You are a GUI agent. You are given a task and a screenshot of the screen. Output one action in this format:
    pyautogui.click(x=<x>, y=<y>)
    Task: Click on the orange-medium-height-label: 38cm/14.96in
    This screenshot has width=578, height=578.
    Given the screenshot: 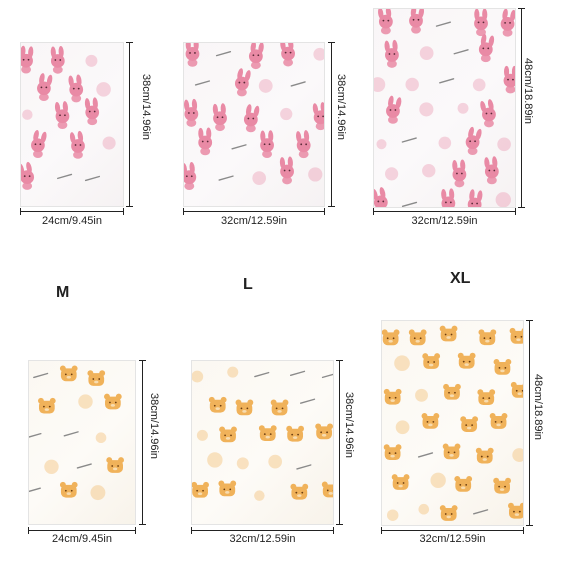 What is the action you would take?
    pyautogui.click(x=349, y=425)
    